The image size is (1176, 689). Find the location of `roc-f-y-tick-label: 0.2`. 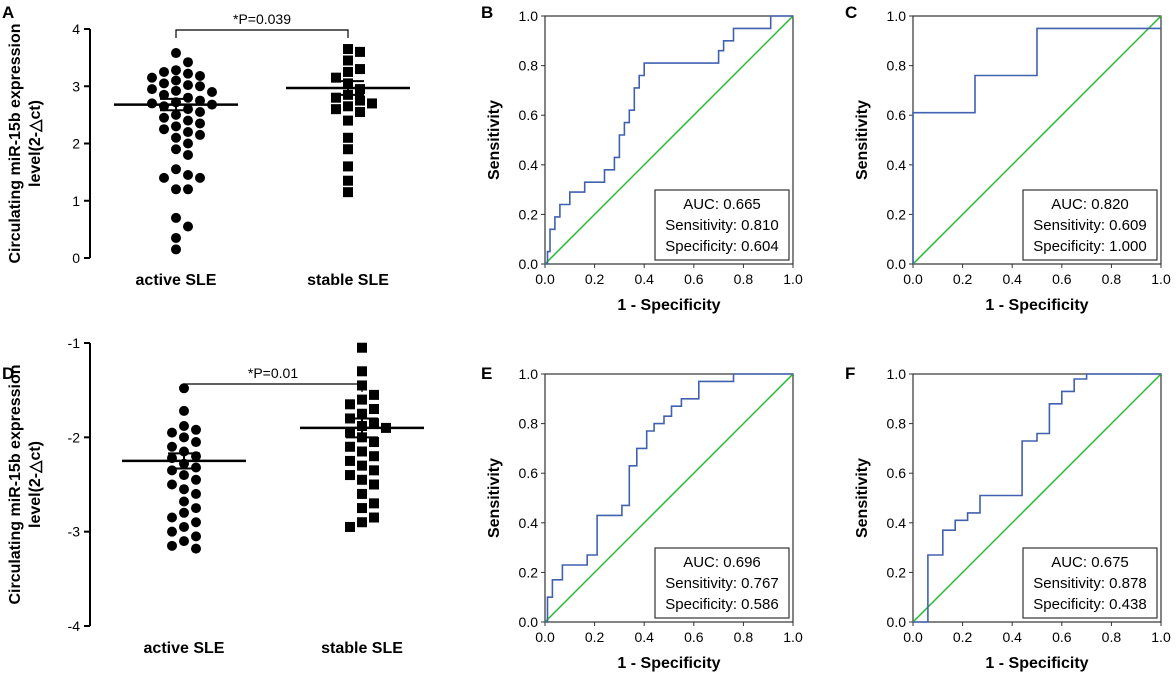

roc-f-y-tick-label: 0.2 is located at coordinates (897, 572).